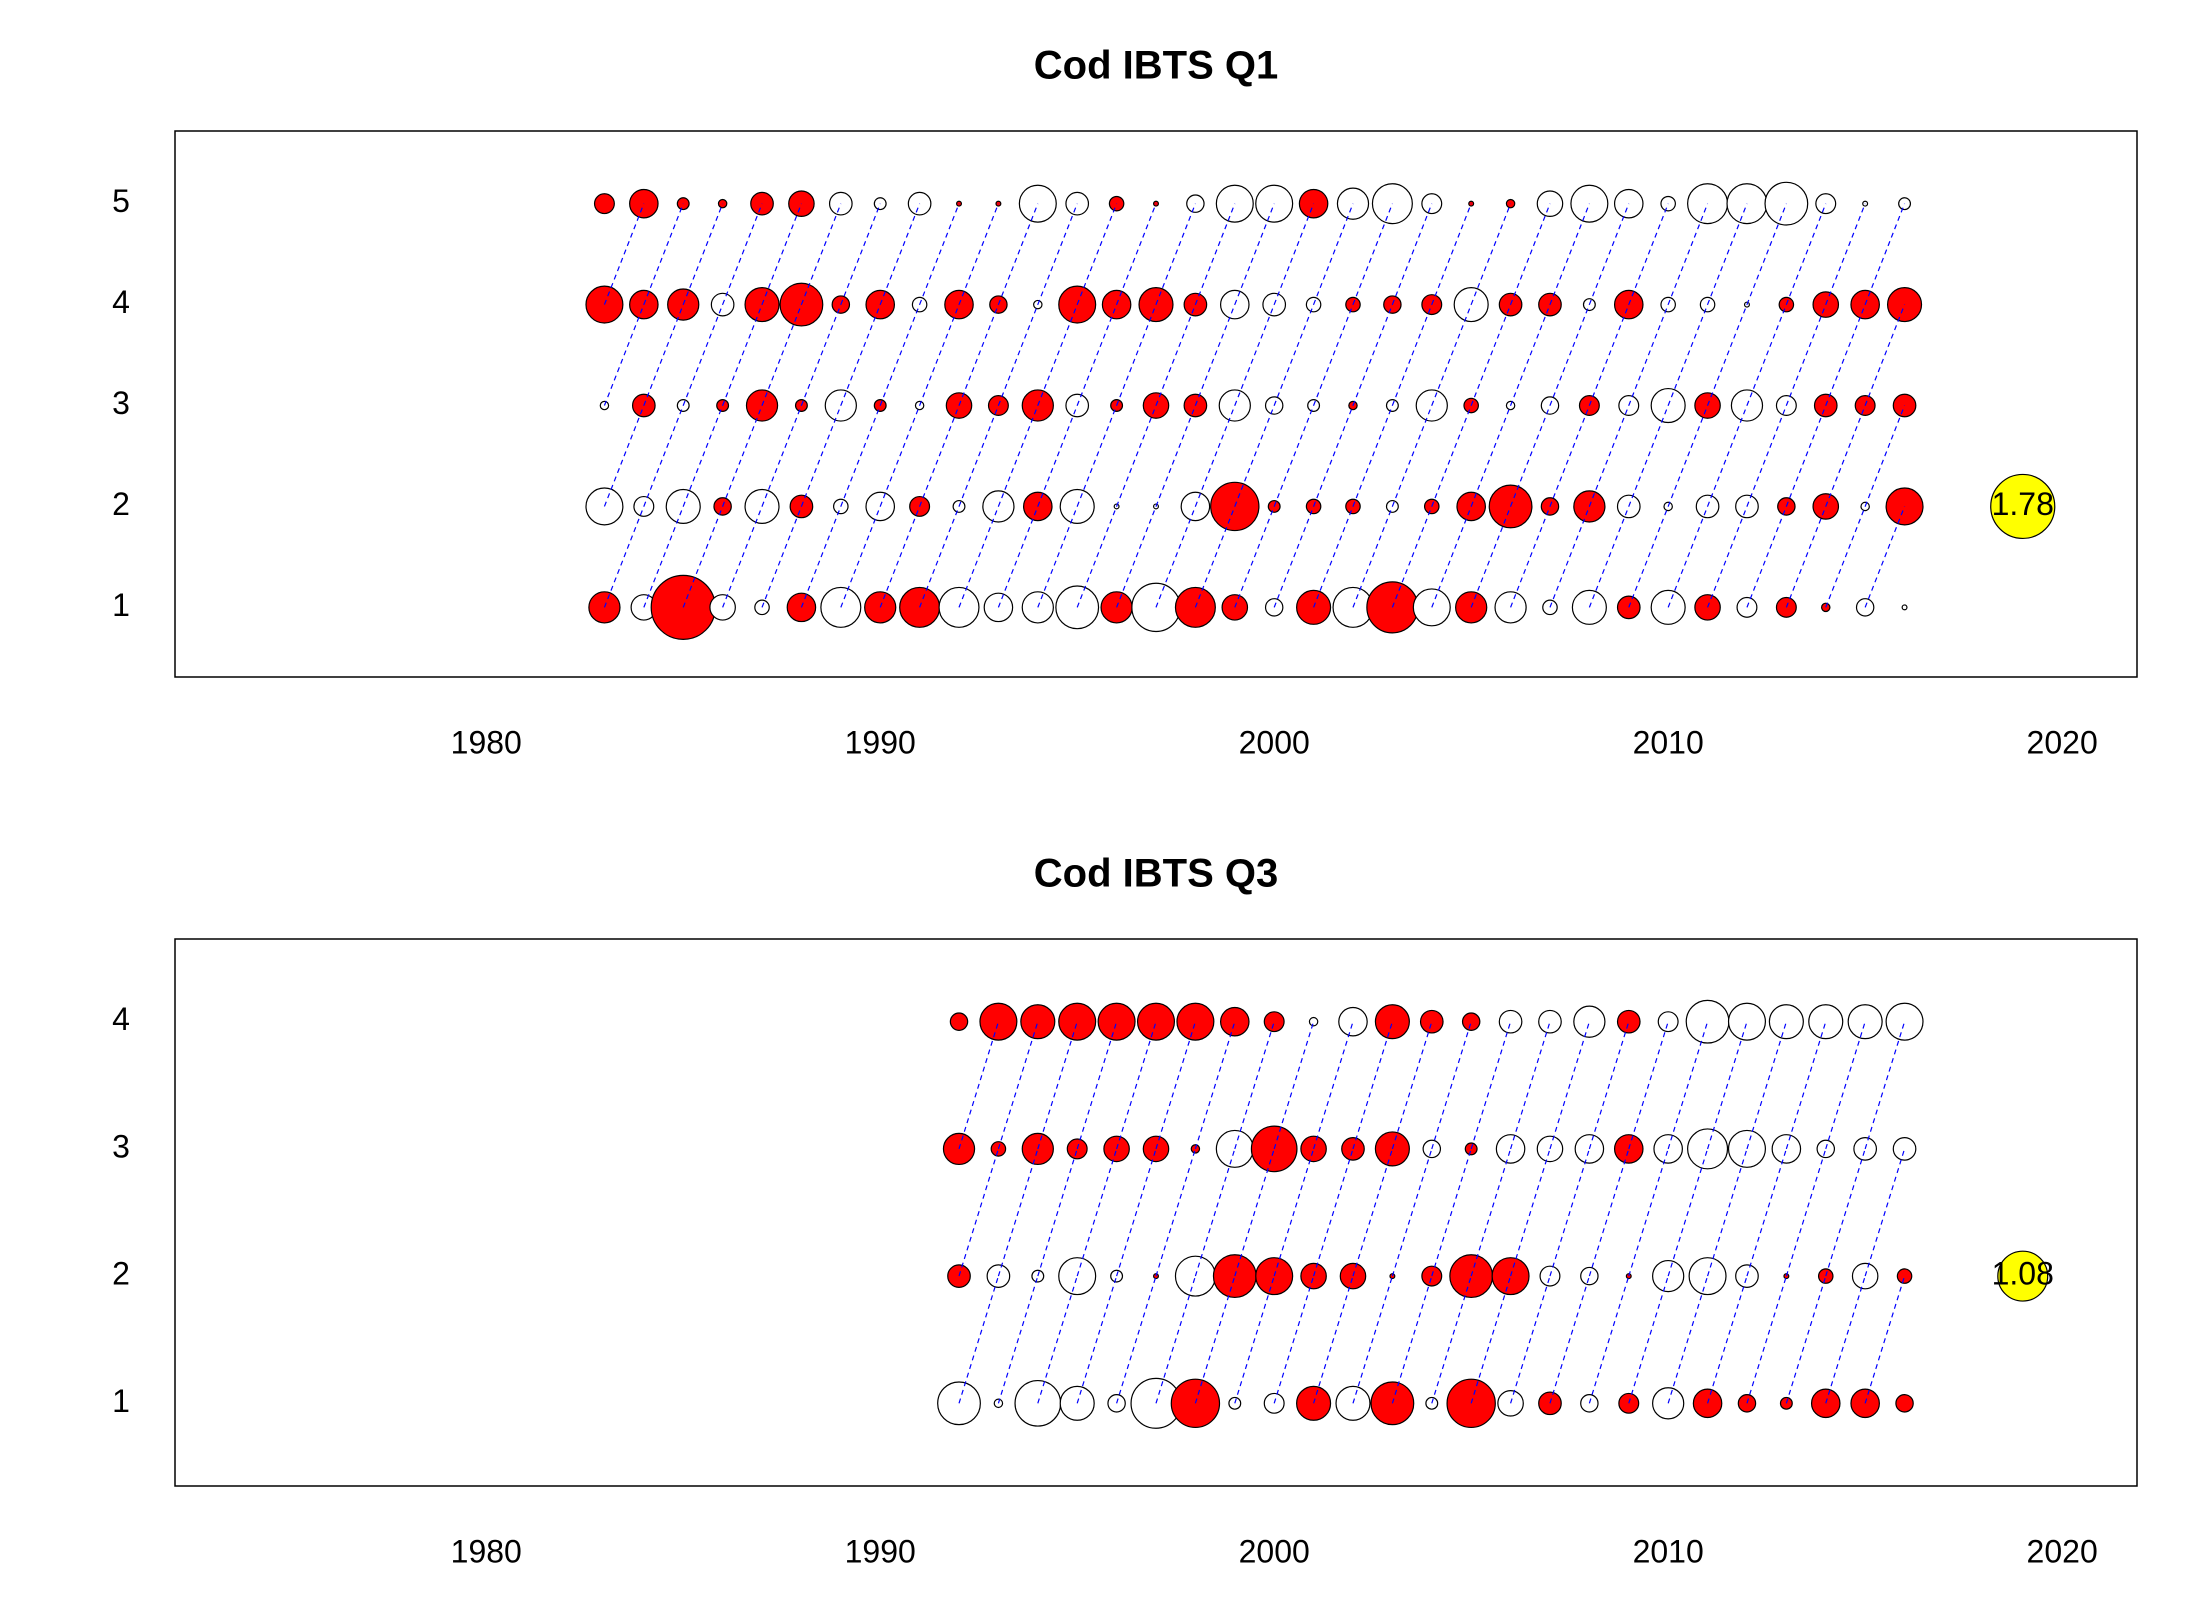  What do you see at coordinates (121, 1019) in the screenshot?
I see `y-tick-label: 4` at bounding box center [121, 1019].